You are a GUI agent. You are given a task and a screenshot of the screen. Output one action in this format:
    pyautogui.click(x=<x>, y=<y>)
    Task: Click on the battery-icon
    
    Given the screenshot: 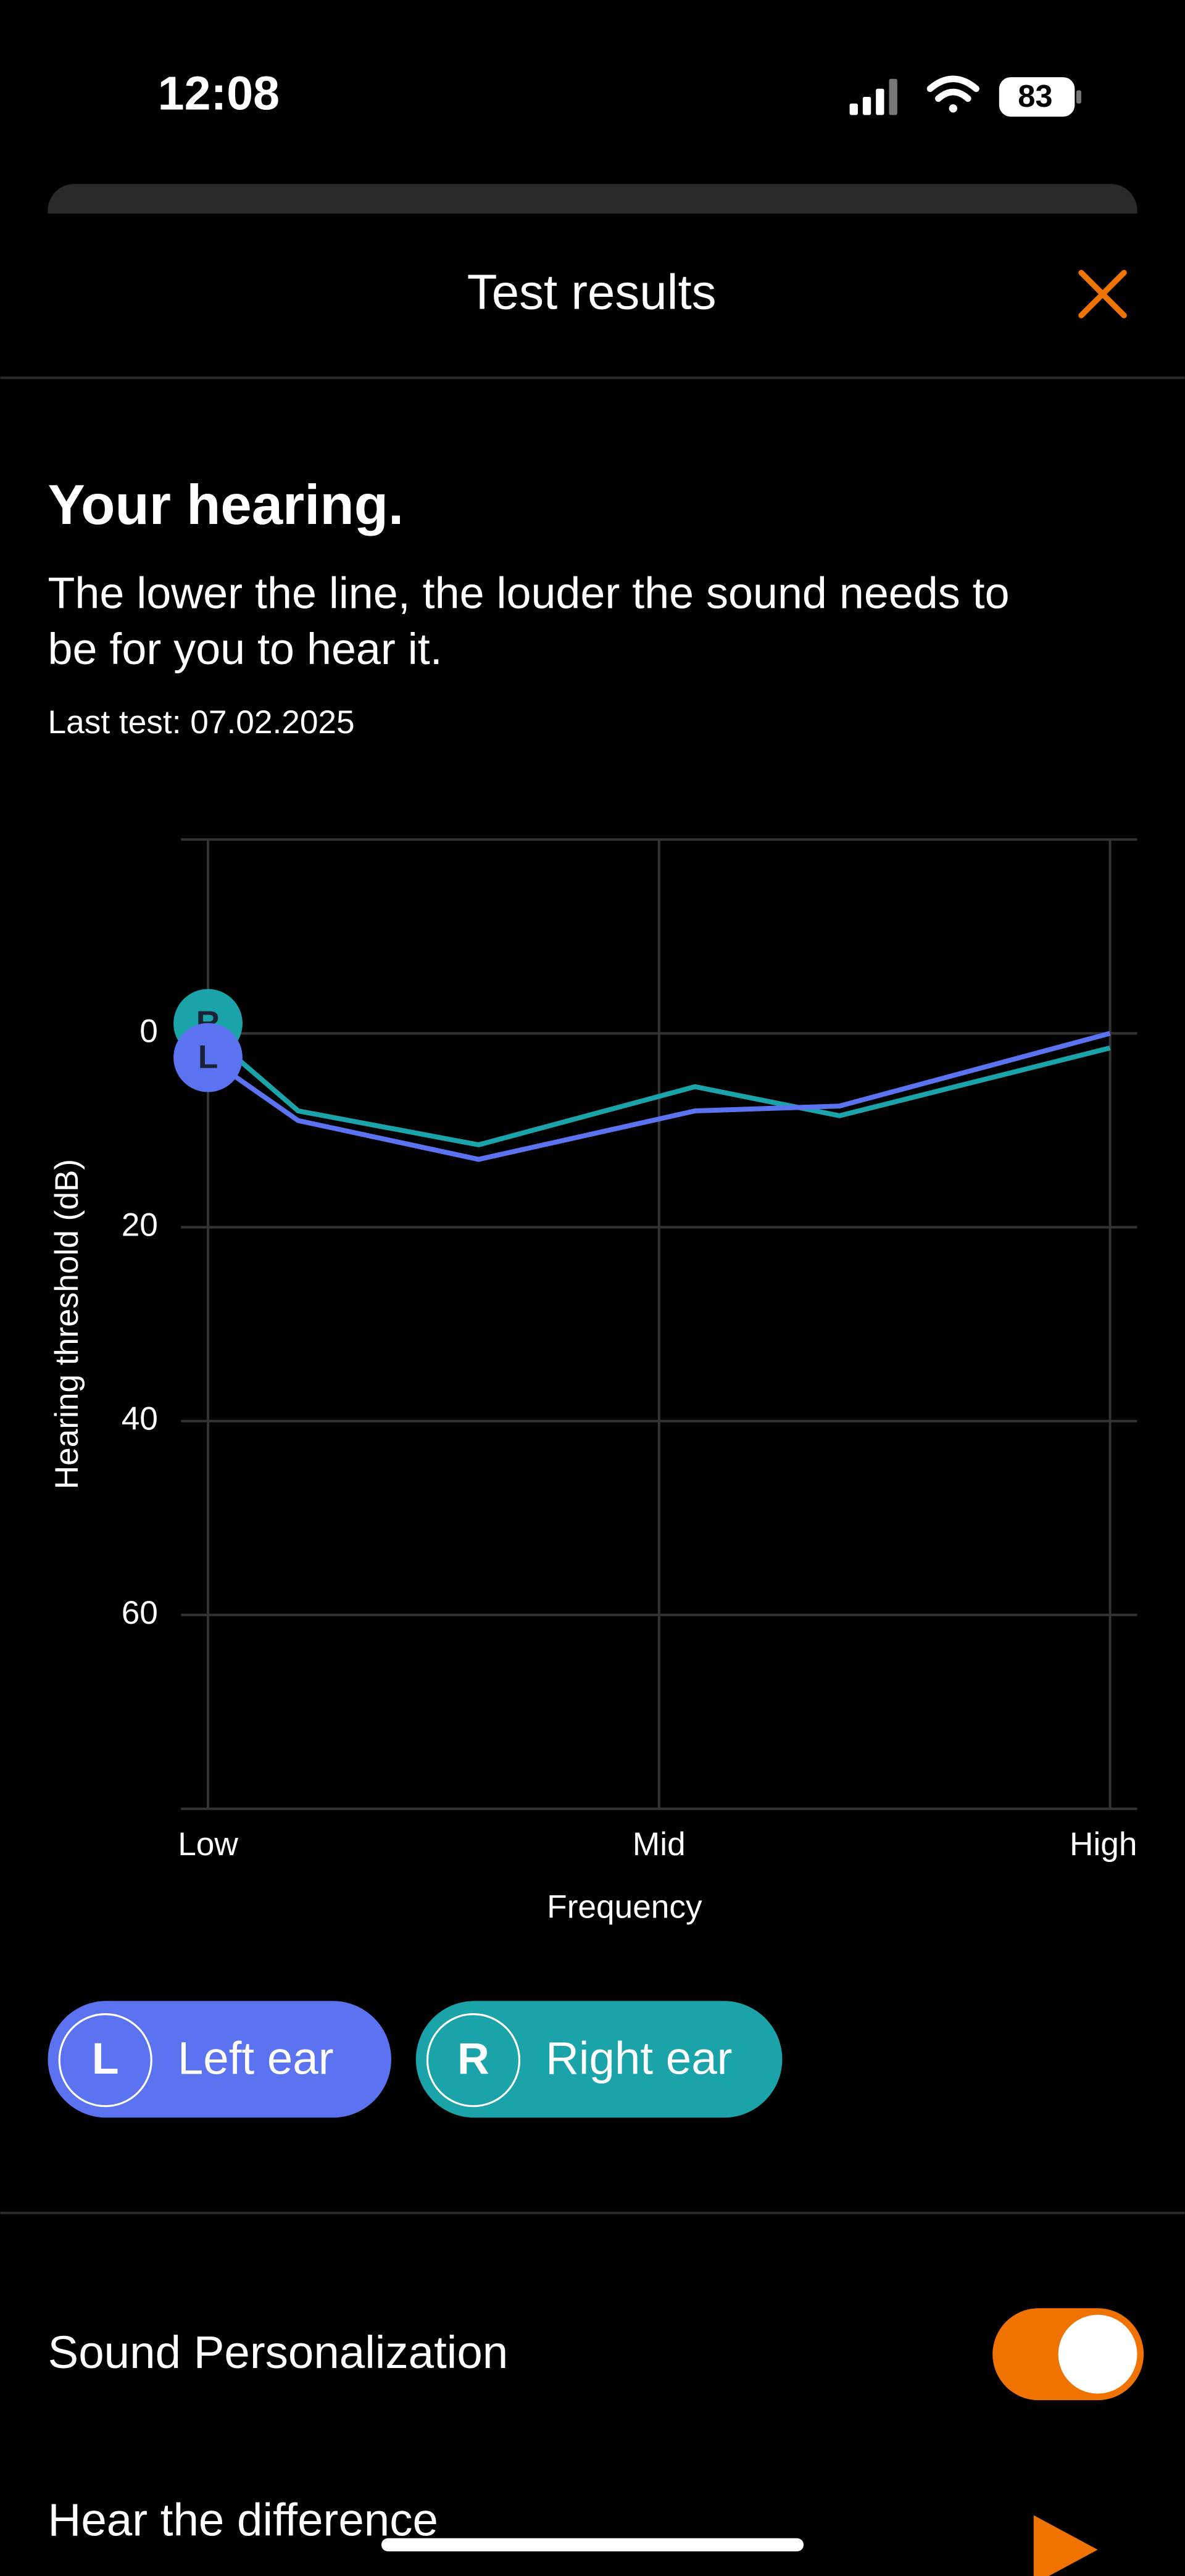 What is the action you would take?
    pyautogui.click(x=1037, y=97)
    